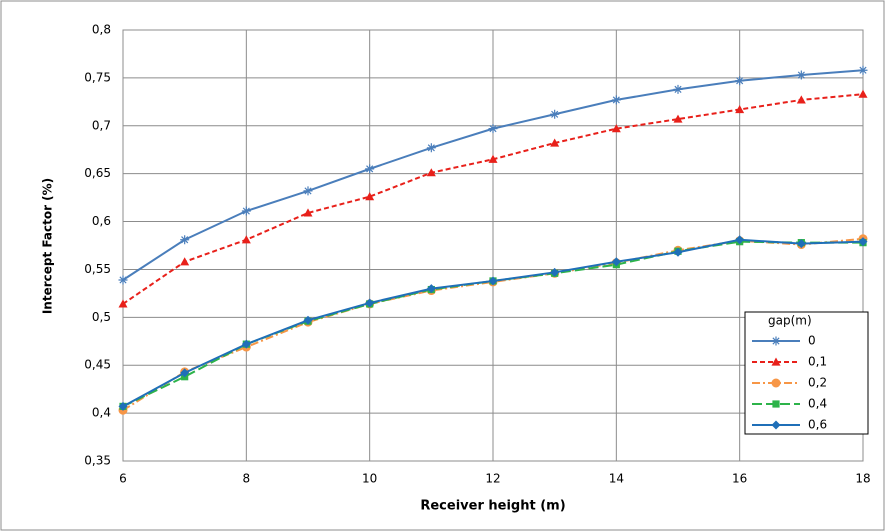  Describe the element at coordinates (369, 479) in the screenshot. I see `x-tick-label: 10` at that location.